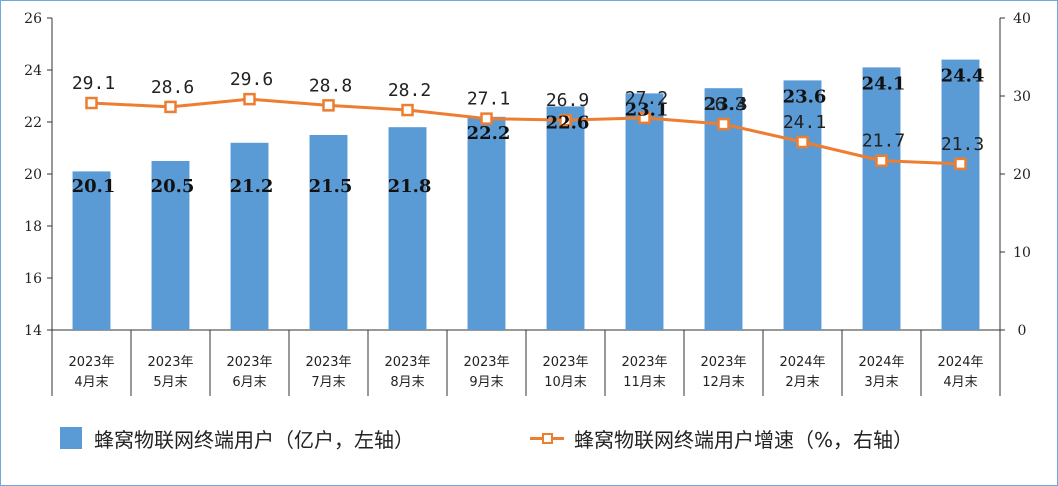  What do you see at coordinates (1022, 175) in the screenshot?
I see `y-right-tick-label: 20` at bounding box center [1022, 175].